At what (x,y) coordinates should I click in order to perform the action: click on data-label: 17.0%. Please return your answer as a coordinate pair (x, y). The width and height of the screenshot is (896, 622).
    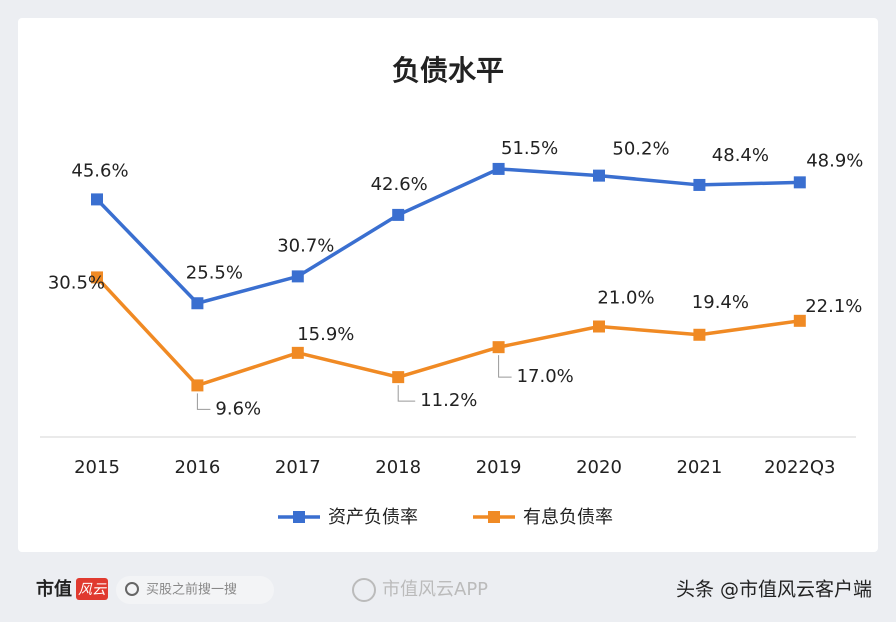
    Looking at the image, I should click on (545, 376).